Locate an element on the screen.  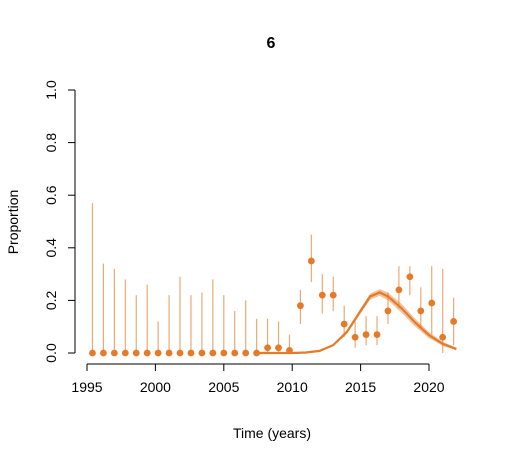
y-tick-label: 0.0 is located at coordinates (51, 353).